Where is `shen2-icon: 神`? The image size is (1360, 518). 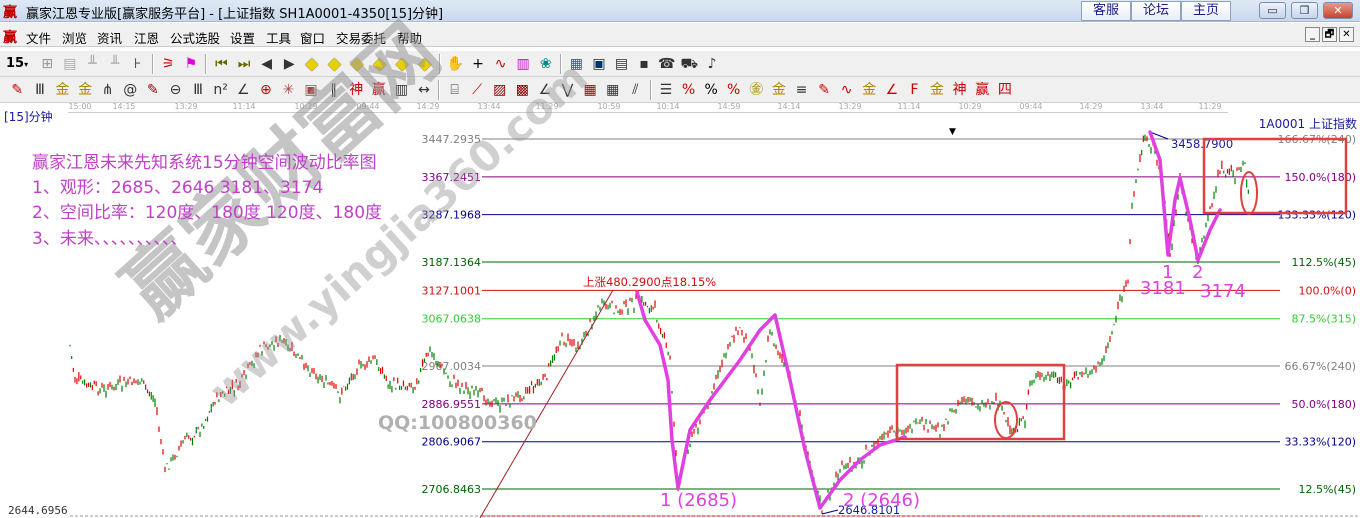 shen2-icon: 神 is located at coordinates (959, 89).